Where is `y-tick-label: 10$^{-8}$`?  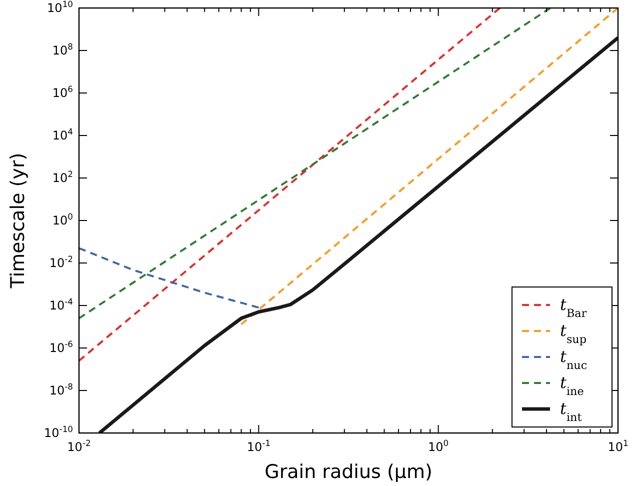 y-tick-label: 10$^{-8}$ is located at coordinates (61, 390).